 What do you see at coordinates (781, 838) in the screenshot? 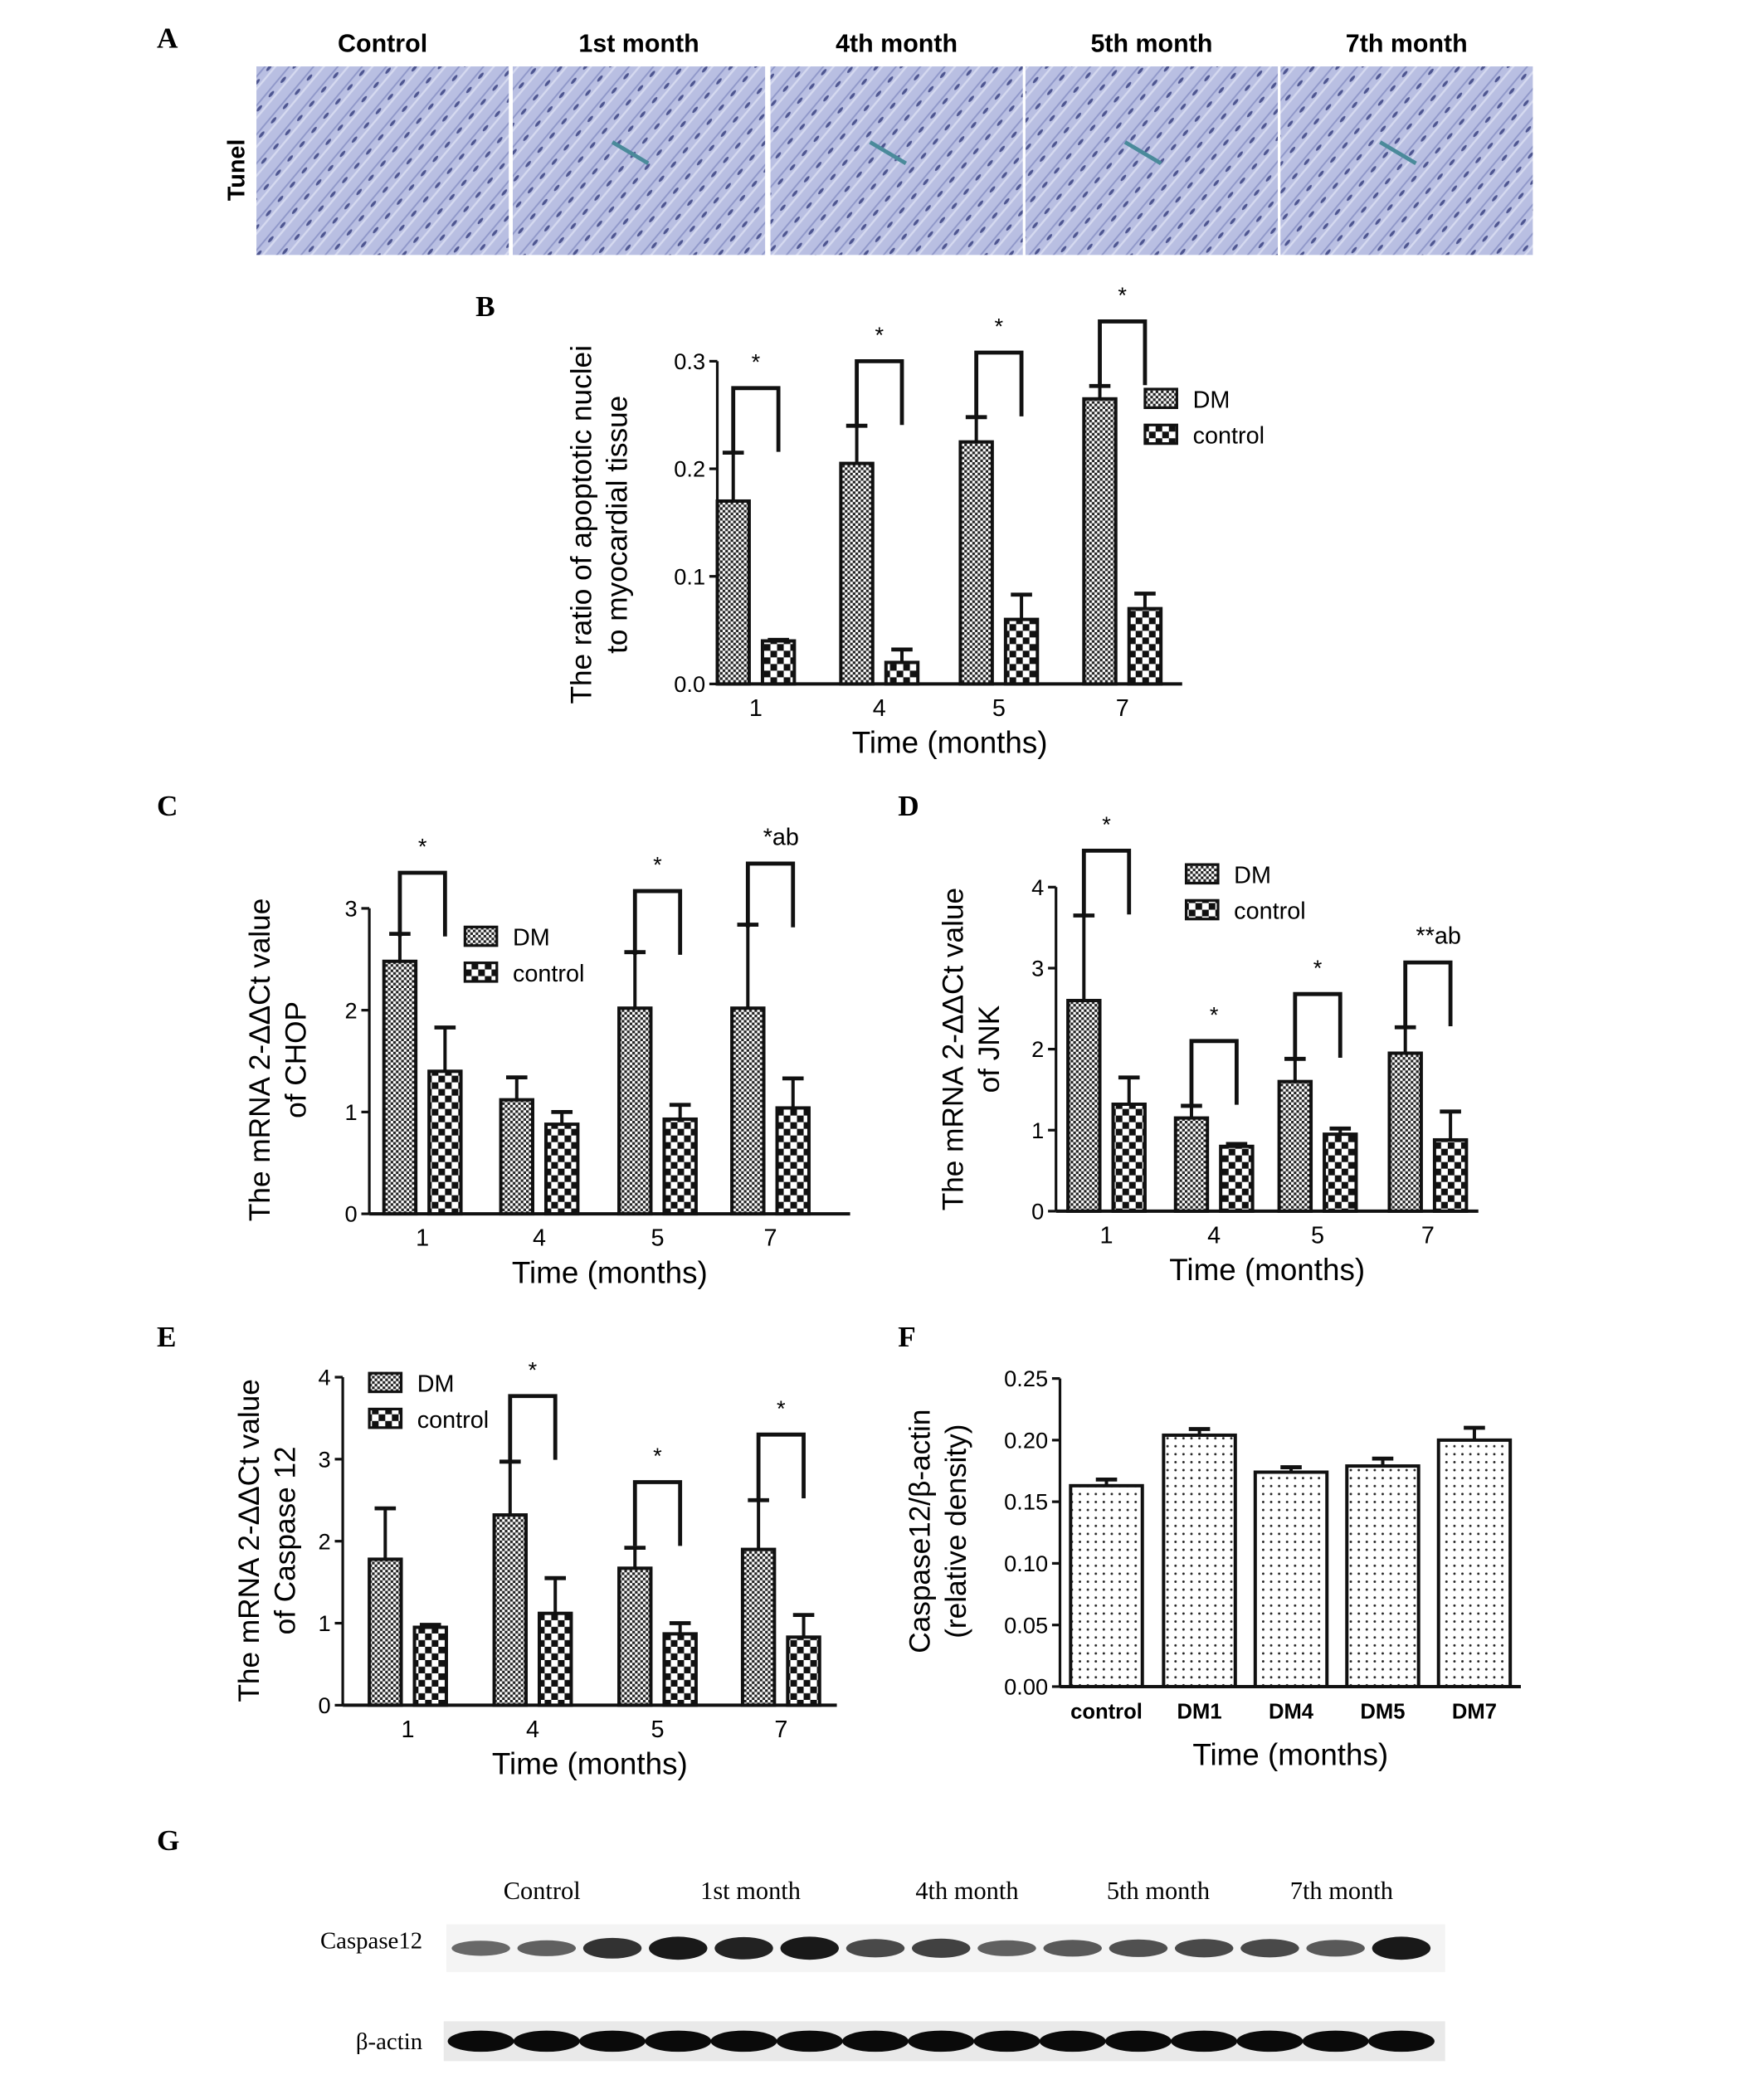
I see `significance-annotation: *ab` at bounding box center [781, 838].